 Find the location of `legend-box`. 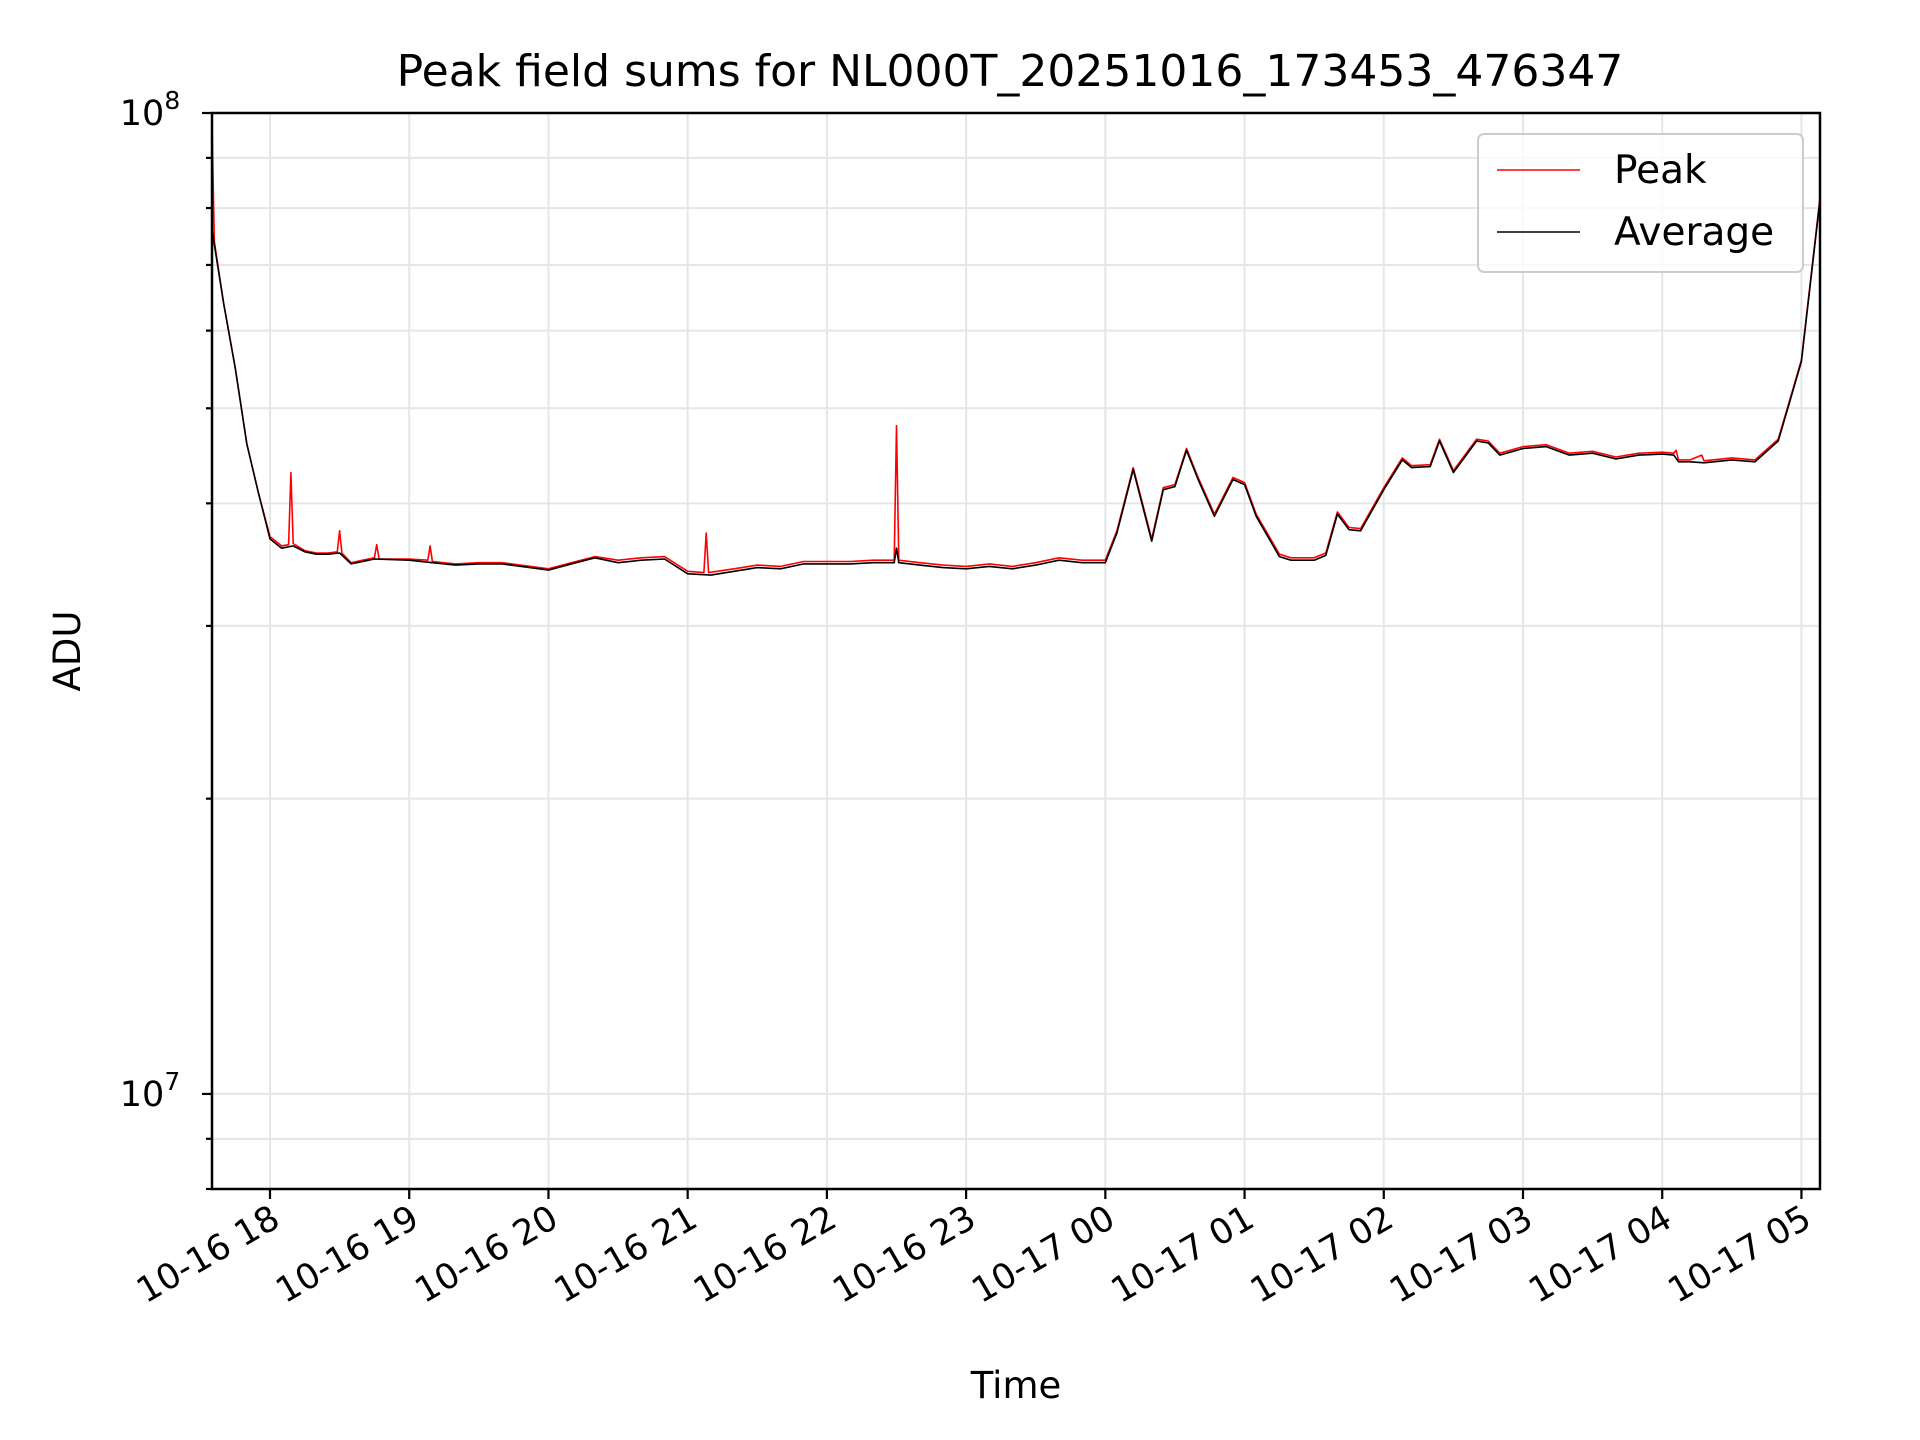

legend-box is located at coordinates (1640, 203).